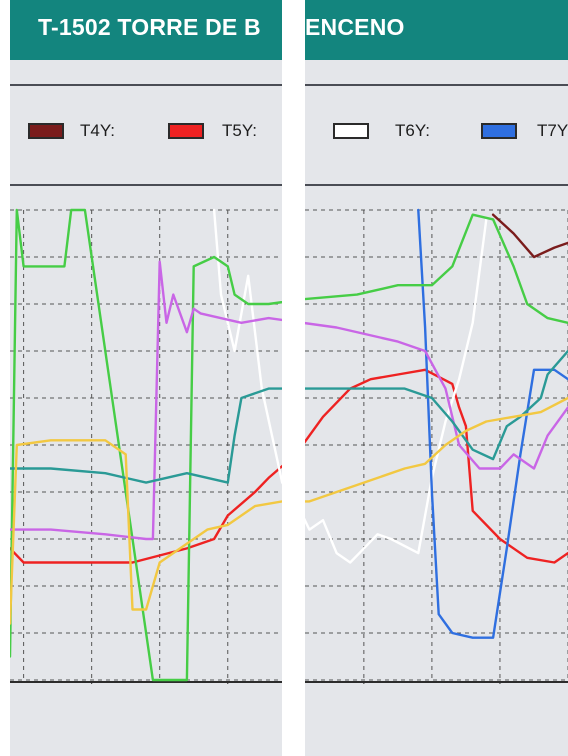 Image resolution: width=568 pixels, height=756 pixels. I want to click on legend-swatch-t7y, so click(499, 131).